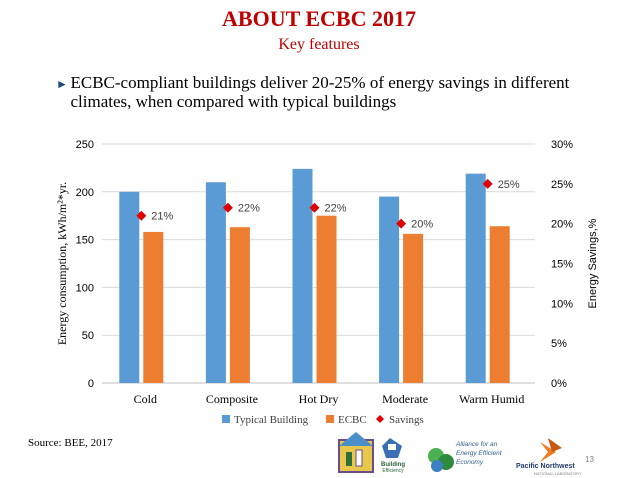 This screenshot has height=478, width=638. I want to click on legend-swatch-ecbc, so click(330, 419).